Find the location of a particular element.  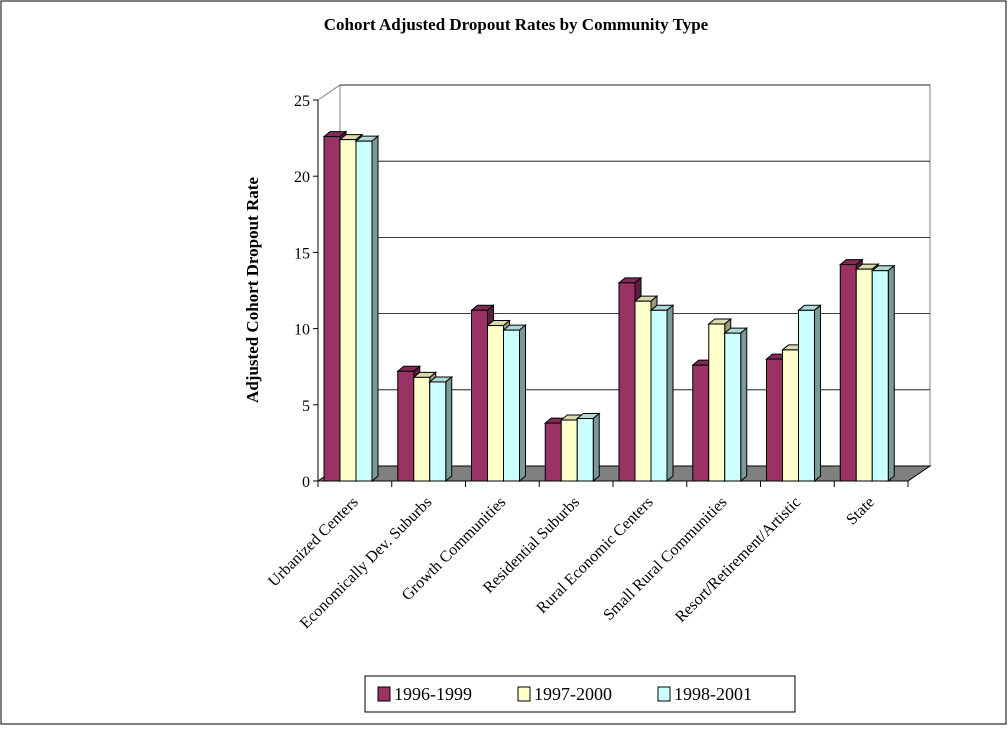

legend-box is located at coordinates (580, 694).